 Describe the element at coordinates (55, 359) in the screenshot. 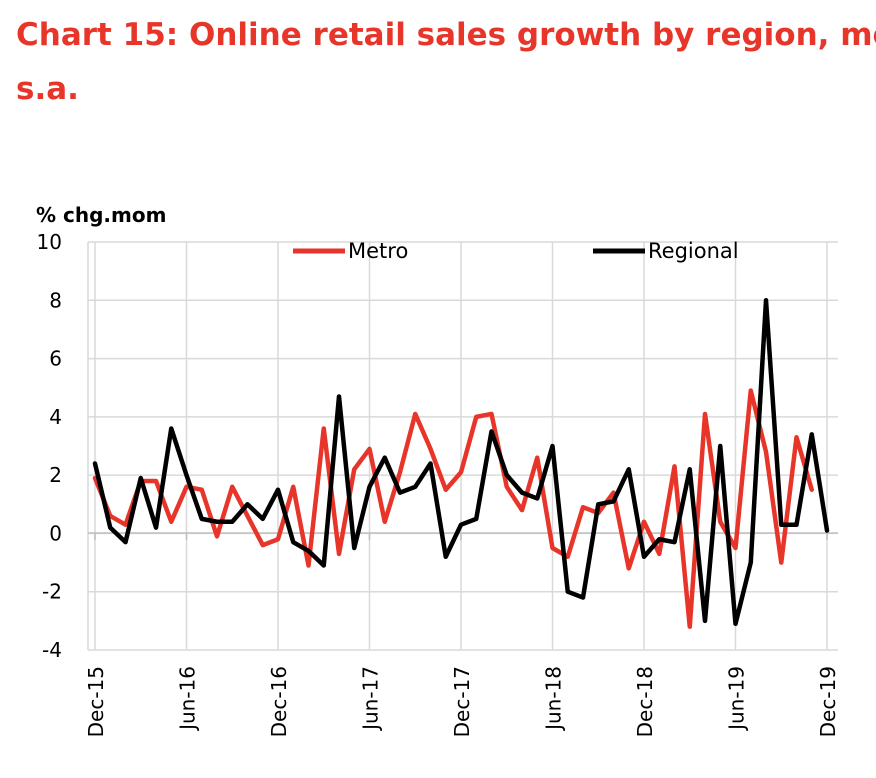

I see `y-tick-label: 6` at that location.